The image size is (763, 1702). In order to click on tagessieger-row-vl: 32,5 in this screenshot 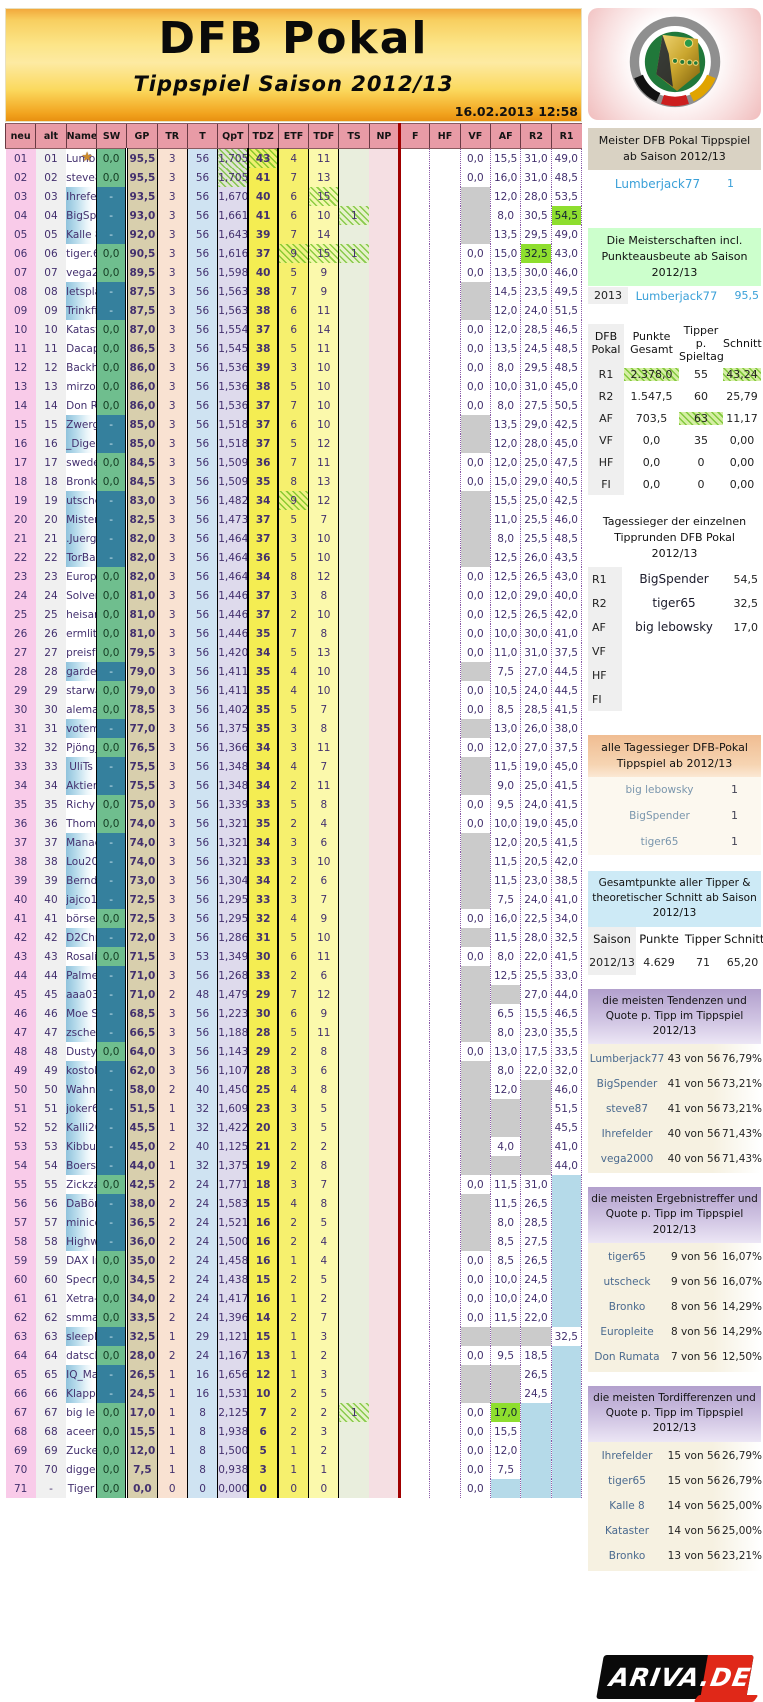, I will do `click(746, 603)`.